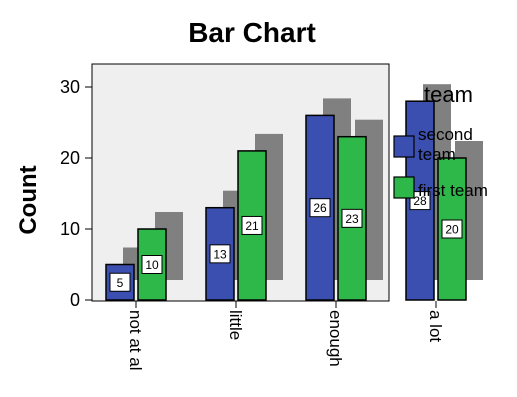 This screenshot has width=517, height=397. What do you see at coordinates (453, 190) in the screenshot?
I see `legend-label: first team` at bounding box center [453, 190].